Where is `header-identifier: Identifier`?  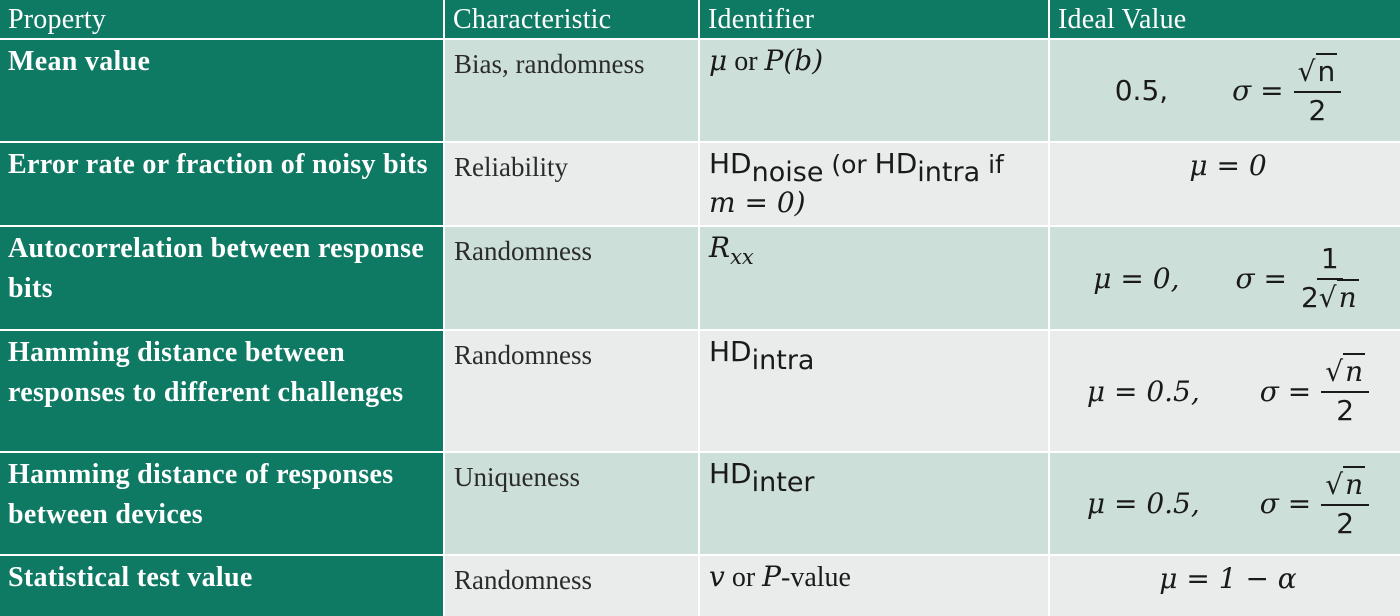
header-identifier: Identifier is located at coordinates (874, 19).